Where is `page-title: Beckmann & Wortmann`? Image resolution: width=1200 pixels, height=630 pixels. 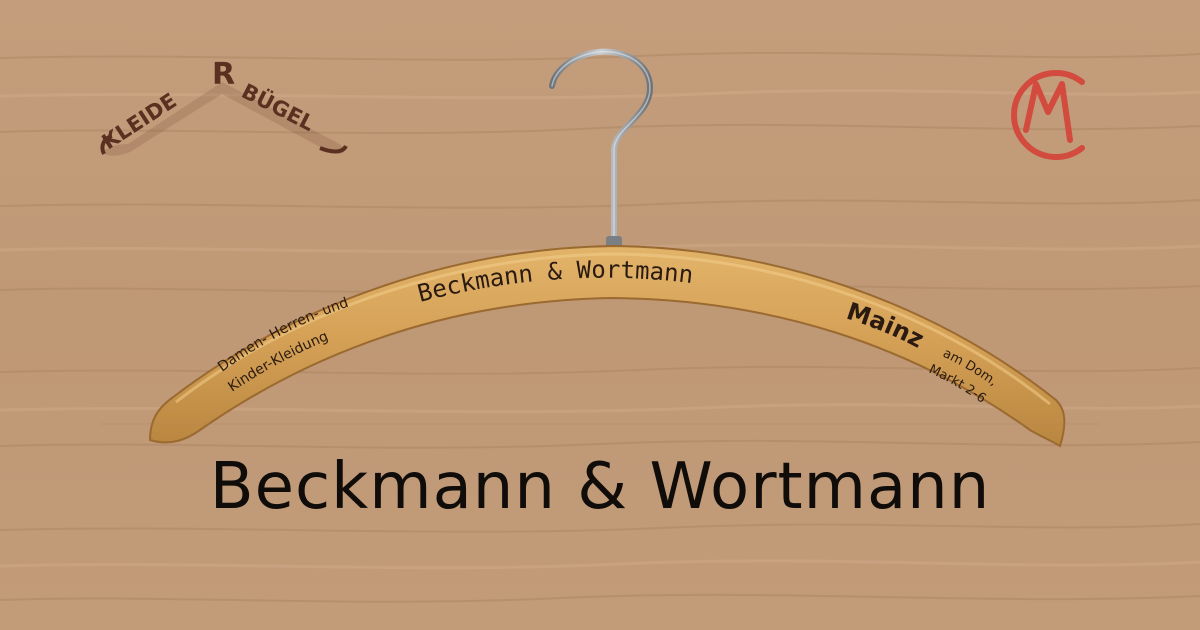
page-title: Beckmann & Wortmann is located at coordinates (600, 487).